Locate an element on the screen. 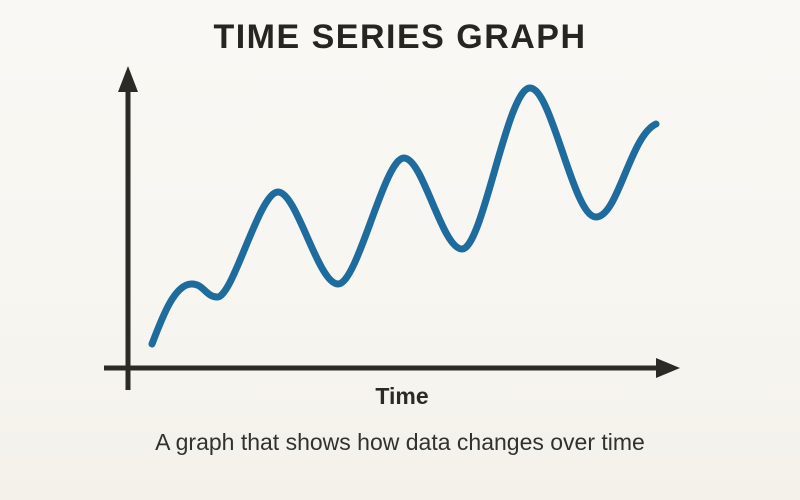  y-axis-arrowhead-icon is located at coordinates (128, 79).